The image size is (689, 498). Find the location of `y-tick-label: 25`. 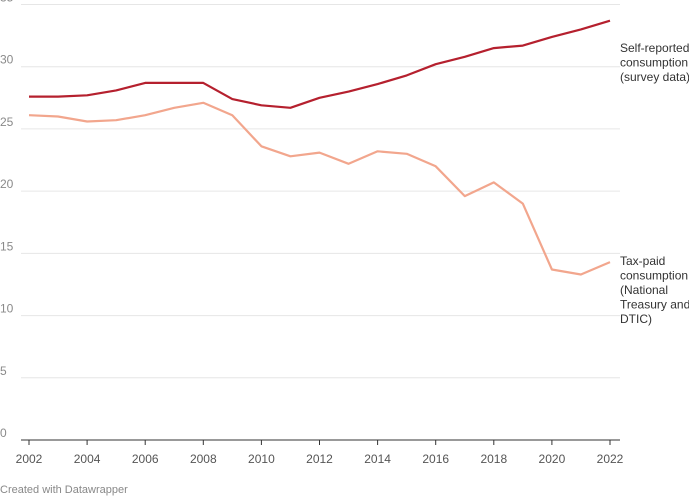

y-tick-label: 25 is located at coordinates (7, 122).